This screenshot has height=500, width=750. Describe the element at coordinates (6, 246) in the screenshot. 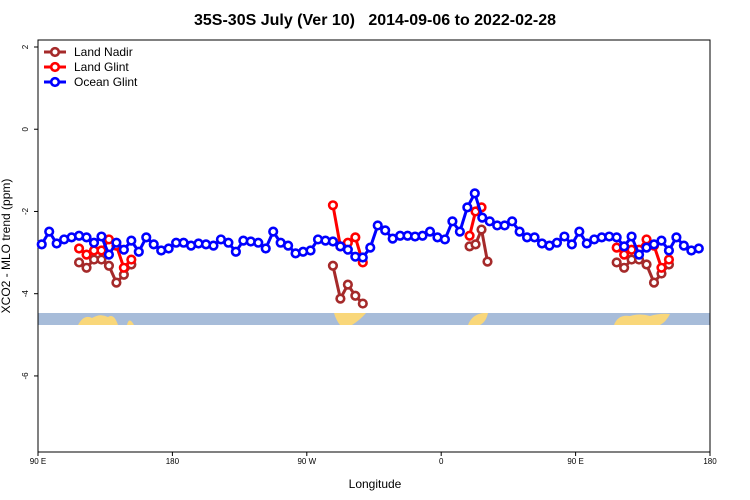

I see `y-axis-label: XCO2 - MLO trend (ppm)` at that location.